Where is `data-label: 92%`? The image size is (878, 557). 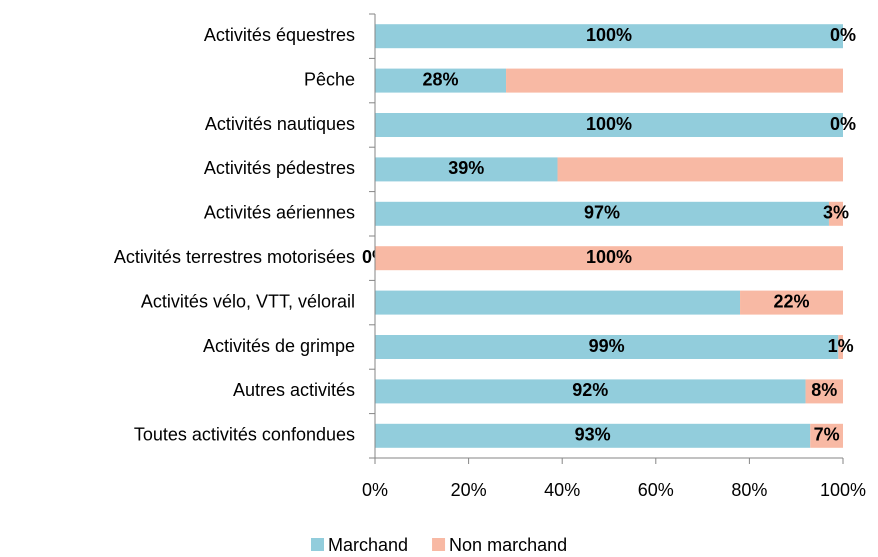 data-label: 92% is located at coordinates (590, 390).